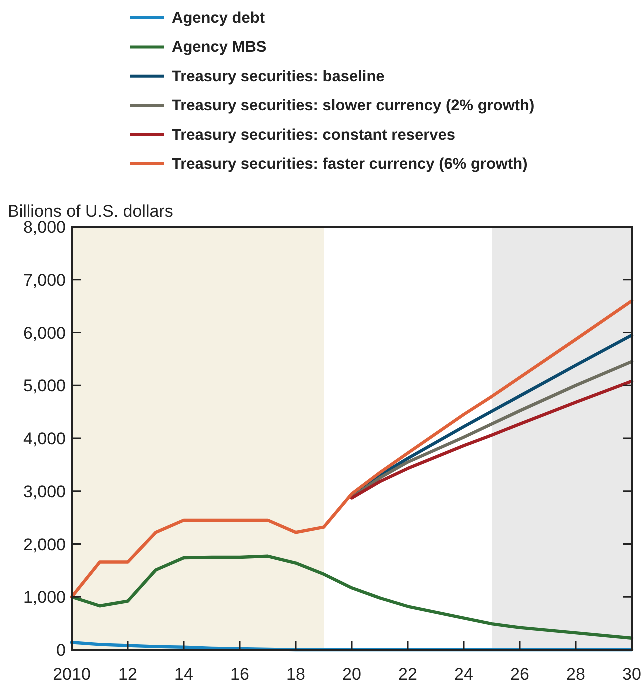  I want to click on legend-label: Treasury securities: baseline, so click(279, 77).